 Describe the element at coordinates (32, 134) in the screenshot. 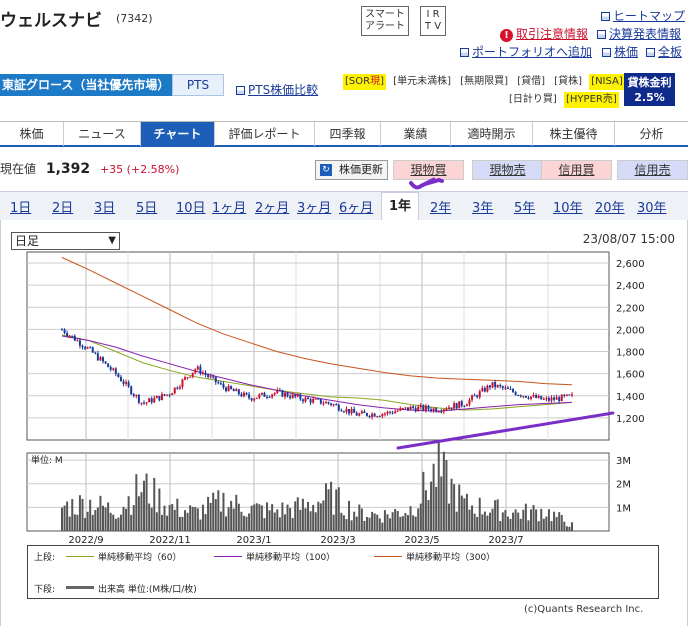

I see `tab-kabuka: 株価` at that location.